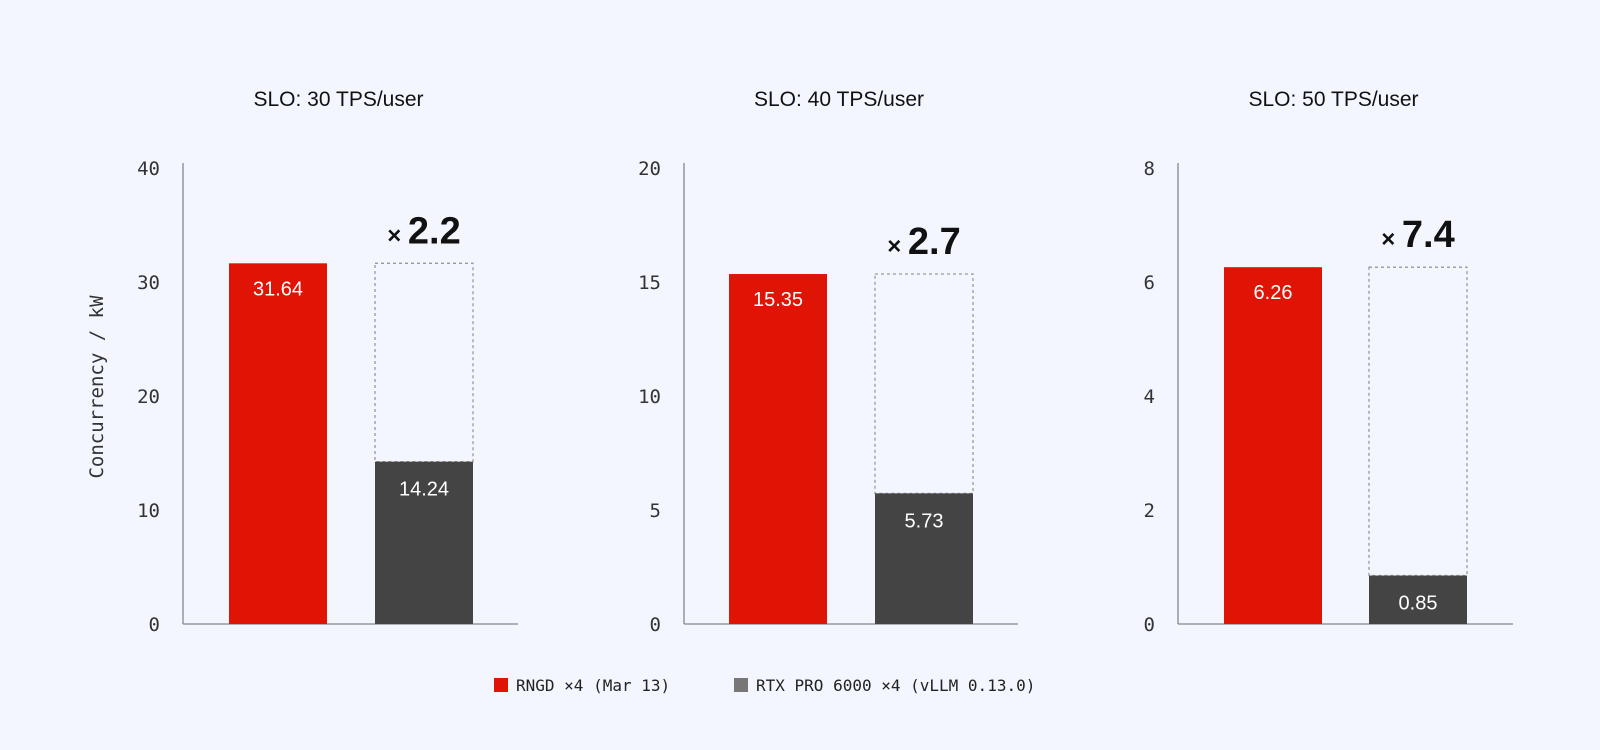  I want to click on ratio-value: 2.7, so click(934, 242).